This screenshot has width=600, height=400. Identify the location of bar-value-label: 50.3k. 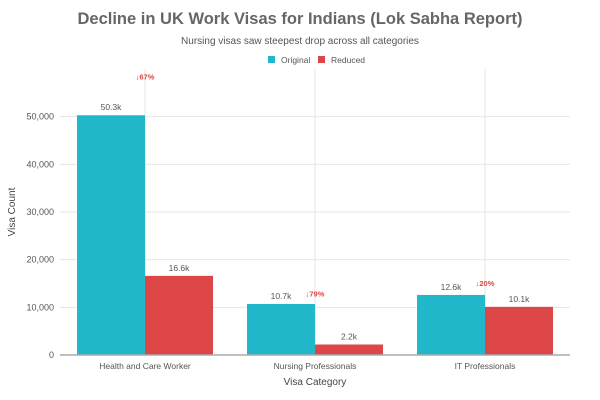
(112, 107).